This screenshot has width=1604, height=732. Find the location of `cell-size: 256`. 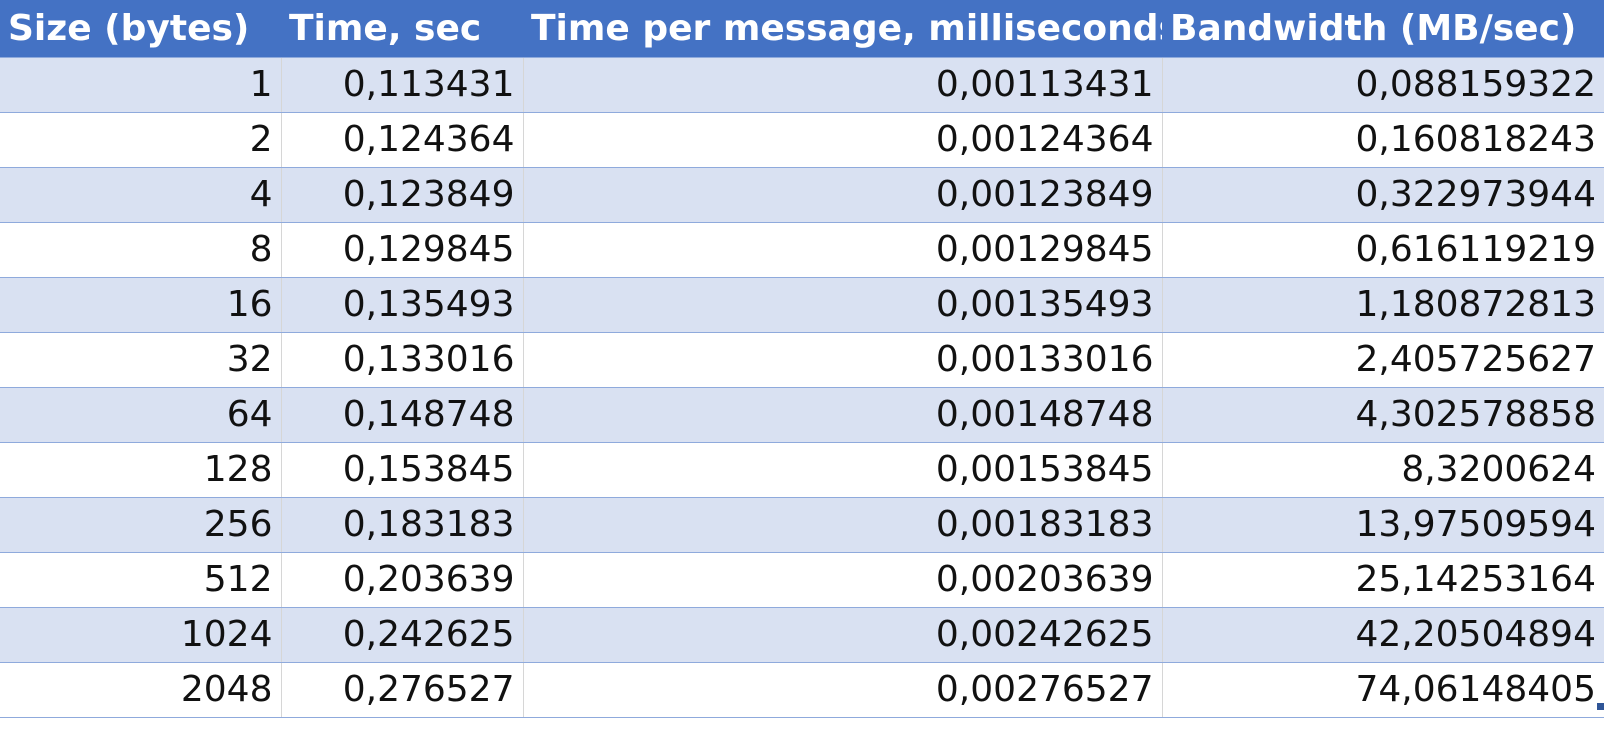

cell-size: 256 is located at coordinates (140, 524).